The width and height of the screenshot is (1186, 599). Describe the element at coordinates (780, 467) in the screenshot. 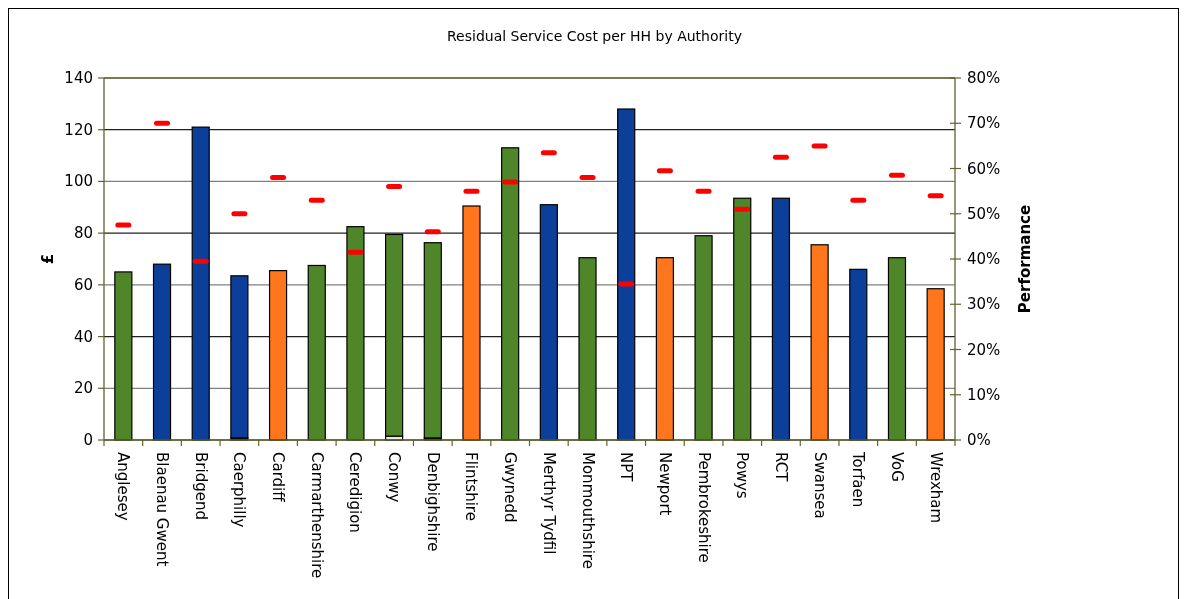

I see `x-tick-label: RCT` at that location.